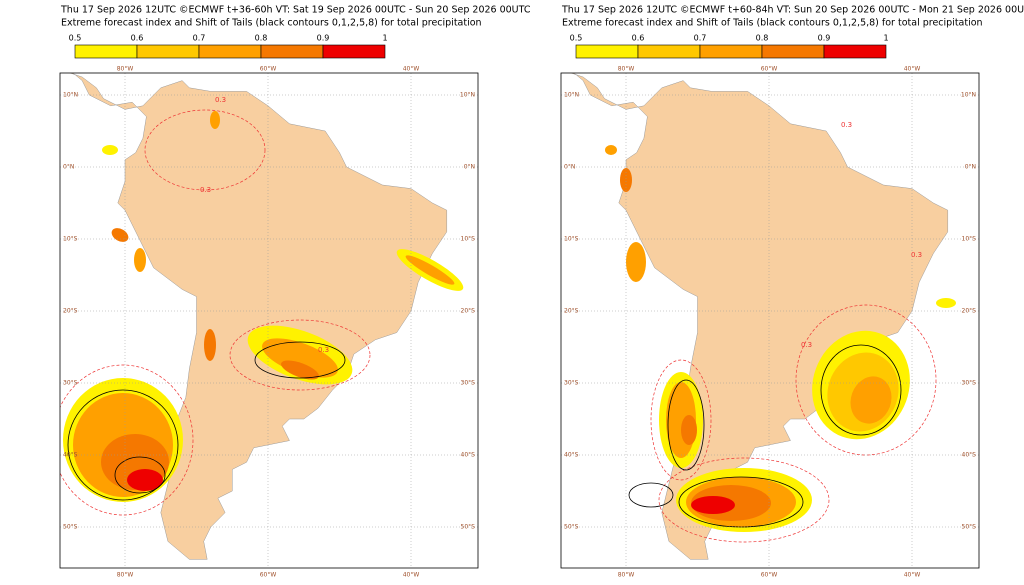 This screenshot has height=585, width=1024. What do you see at coordinates (762, 38) in the screenshot?
I see `colorbar-tick-label: 0.8` at bounding box center [762, 38].